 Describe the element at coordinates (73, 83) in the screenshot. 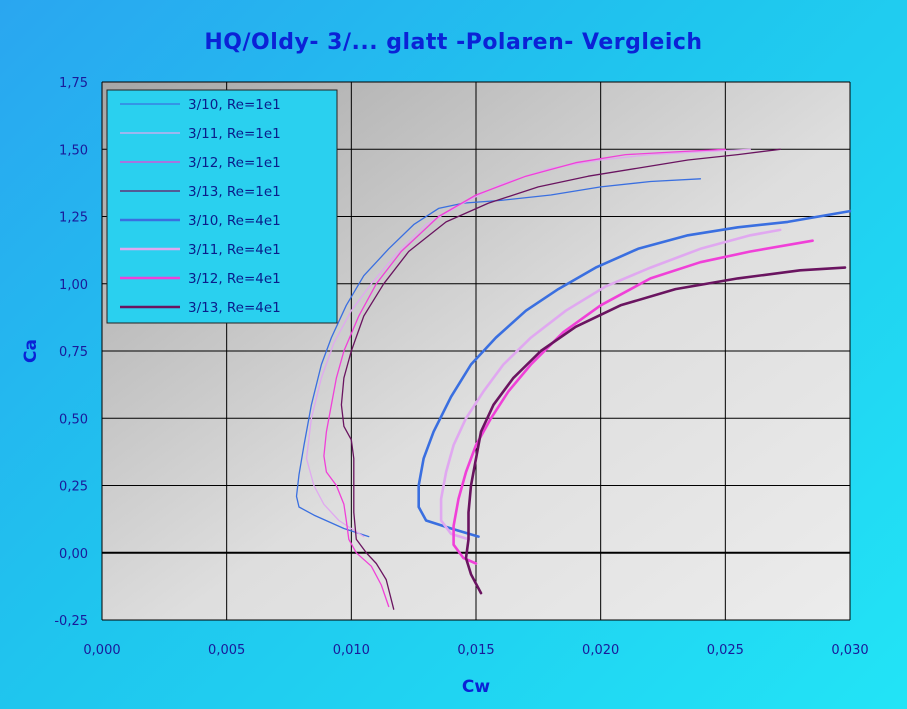

I see `y-tick-label: 1,75` at that location.